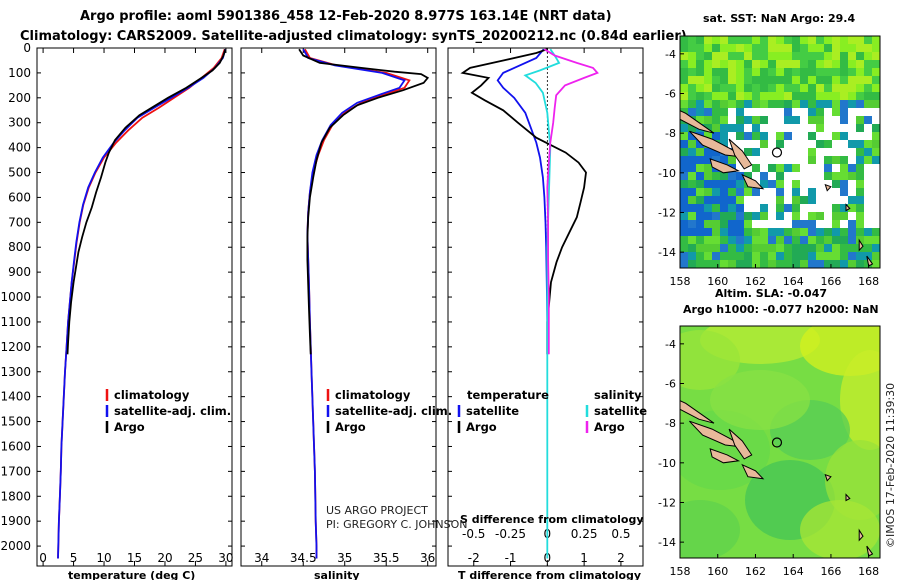 This screenshot has height=580, width=900. What do you see at coordinates (492, 411) in the screenshot?
I see `legend-label-t-satellite: satellite` at bounding box center [492, 411].